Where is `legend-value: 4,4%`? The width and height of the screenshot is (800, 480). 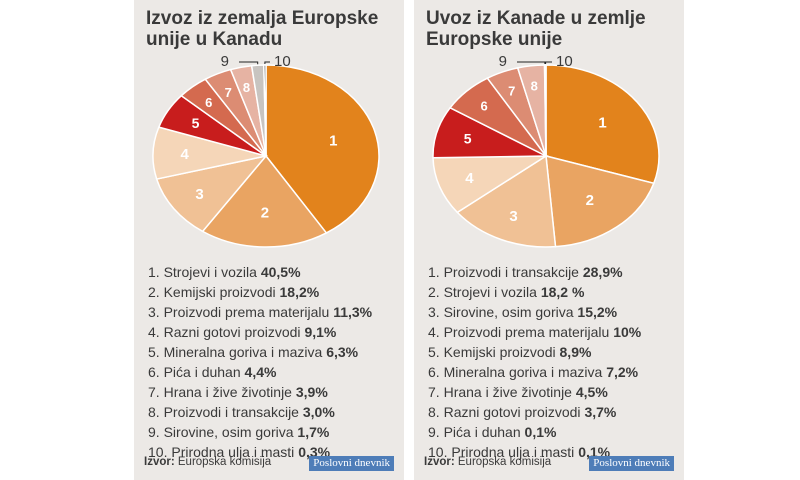 legend-value: 4,4% is located at coordinates (260, 372).